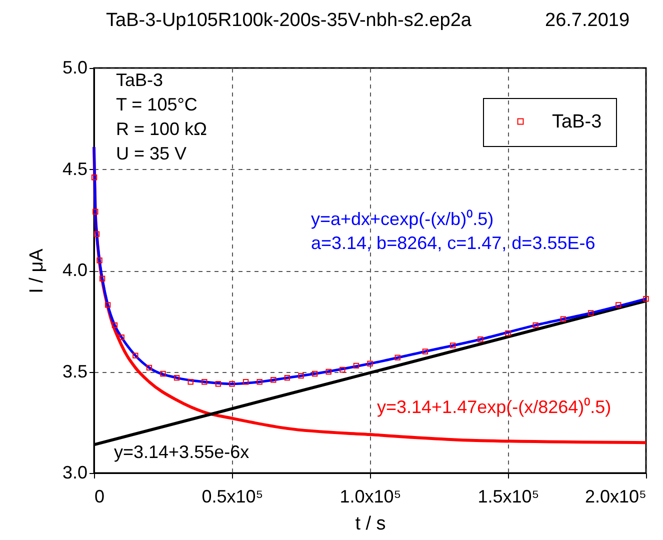  I want to click on legend-label: TaB-3, so click(577, 122).